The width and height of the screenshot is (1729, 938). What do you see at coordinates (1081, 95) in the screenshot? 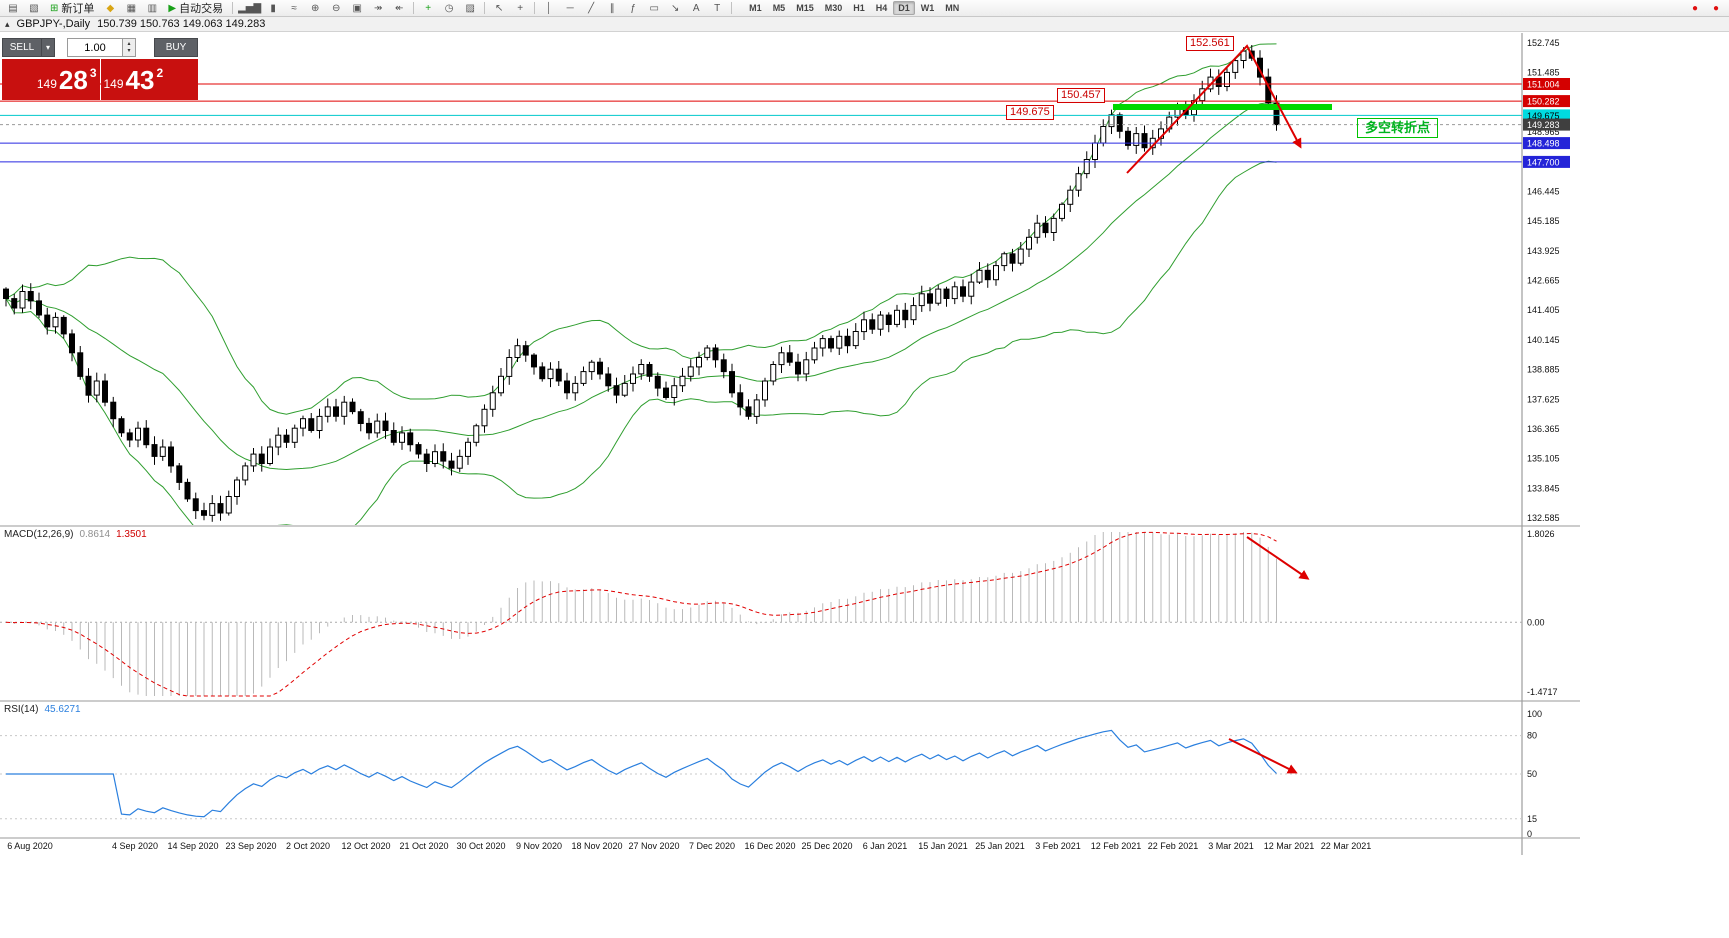
I see `resistance-price-label: 150.457` at bounding box center [1081, 95].